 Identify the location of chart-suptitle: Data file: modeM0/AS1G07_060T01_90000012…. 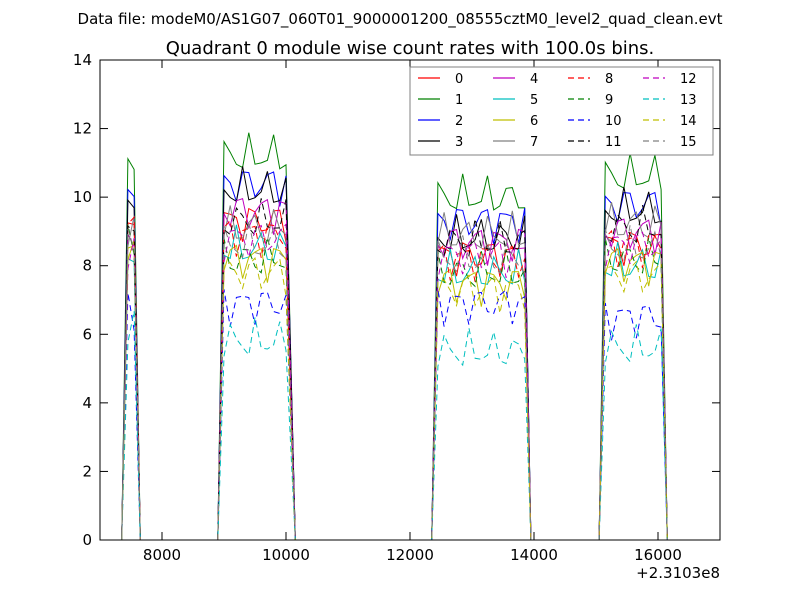
(400, 19).